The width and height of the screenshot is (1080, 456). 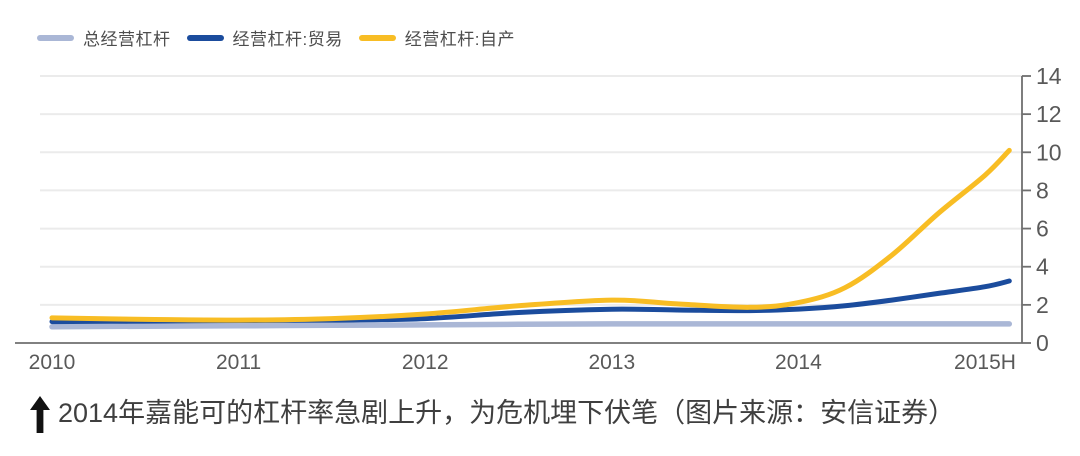 What do you see at coordinates (1042, 229) in the screenshot?
I see `svg-text: 6` at bounding box center [1042, 229].